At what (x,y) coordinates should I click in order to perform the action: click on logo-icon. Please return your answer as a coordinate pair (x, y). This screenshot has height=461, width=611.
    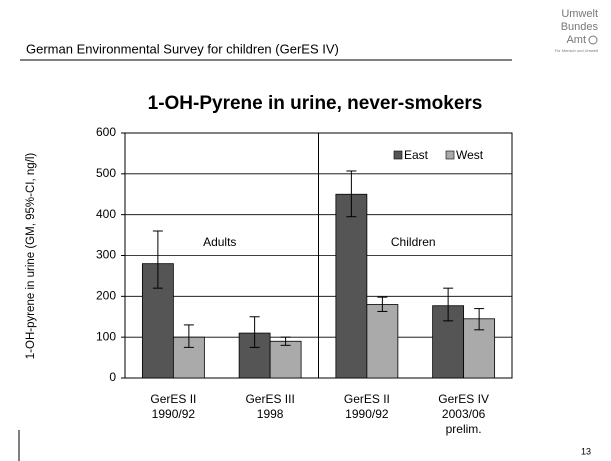
    Looking at the image, I should click on (593, 40).